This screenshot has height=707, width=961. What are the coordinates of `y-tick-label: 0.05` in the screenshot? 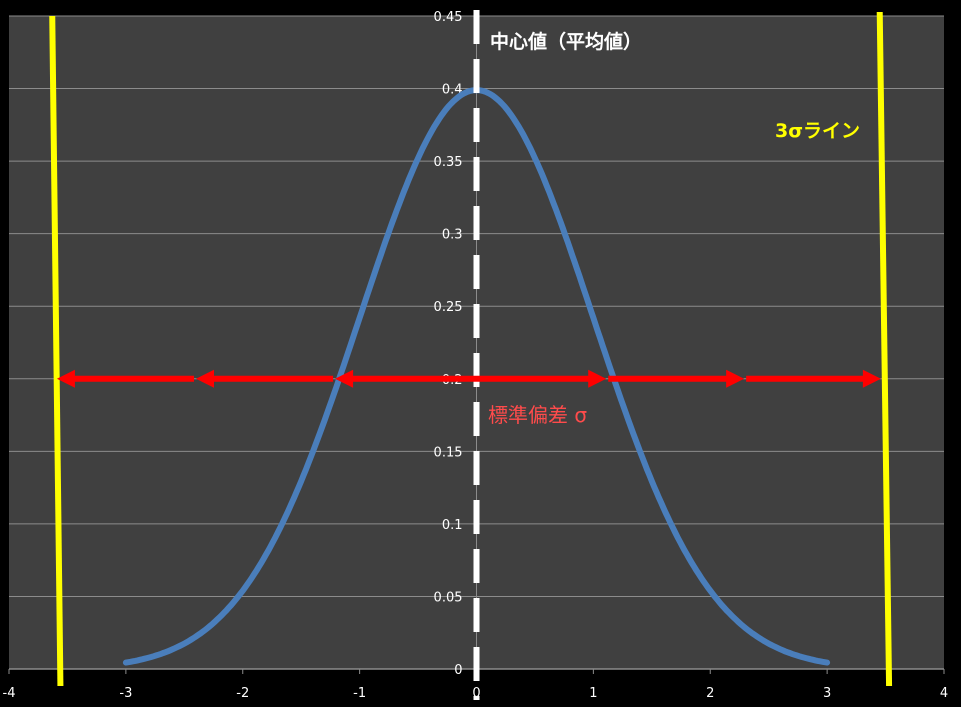 It's located at (448, 597).